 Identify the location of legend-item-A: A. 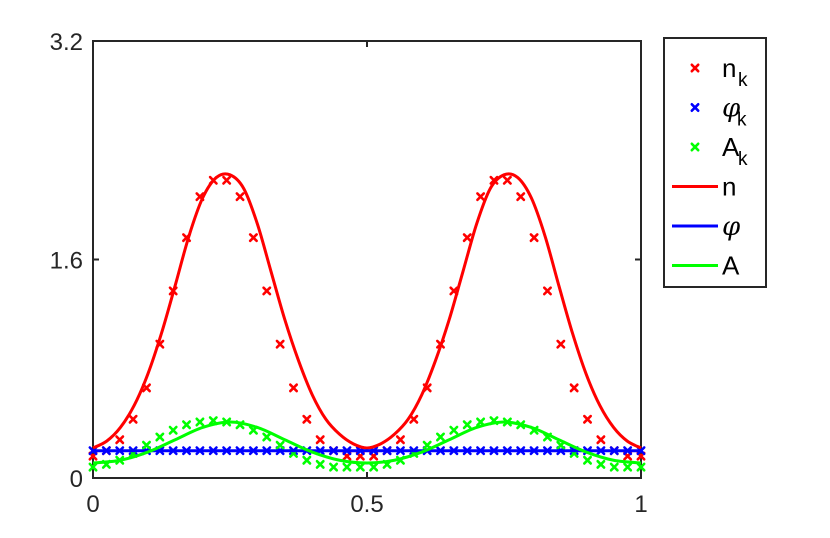
(706, 266).